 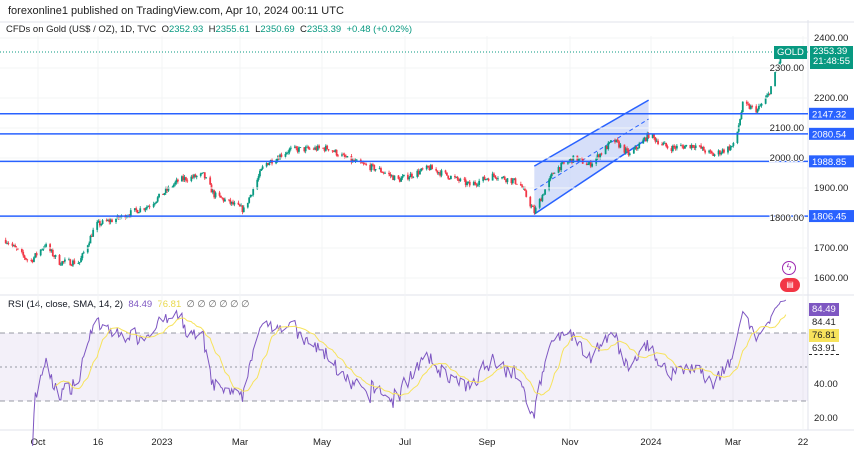 I want to click on rsi-title: RSI (14, close, SMA, 14, 2), so click(x=66, y=304).